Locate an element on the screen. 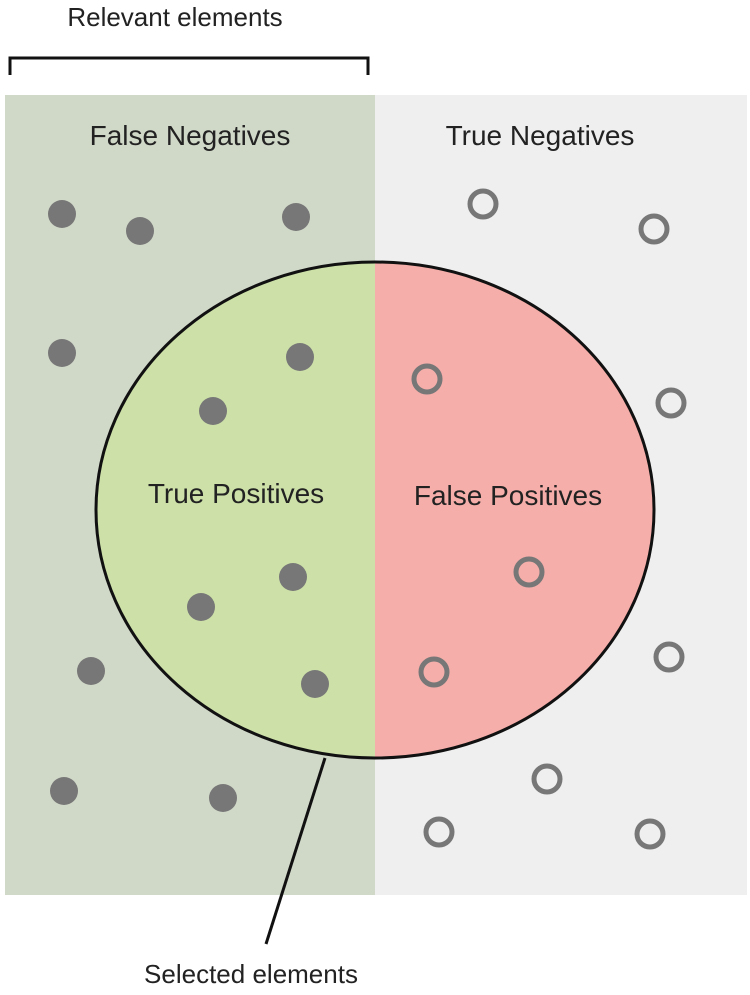 The image size is (750, 995). selected-pointer-line is located at coordinates (295, 851).